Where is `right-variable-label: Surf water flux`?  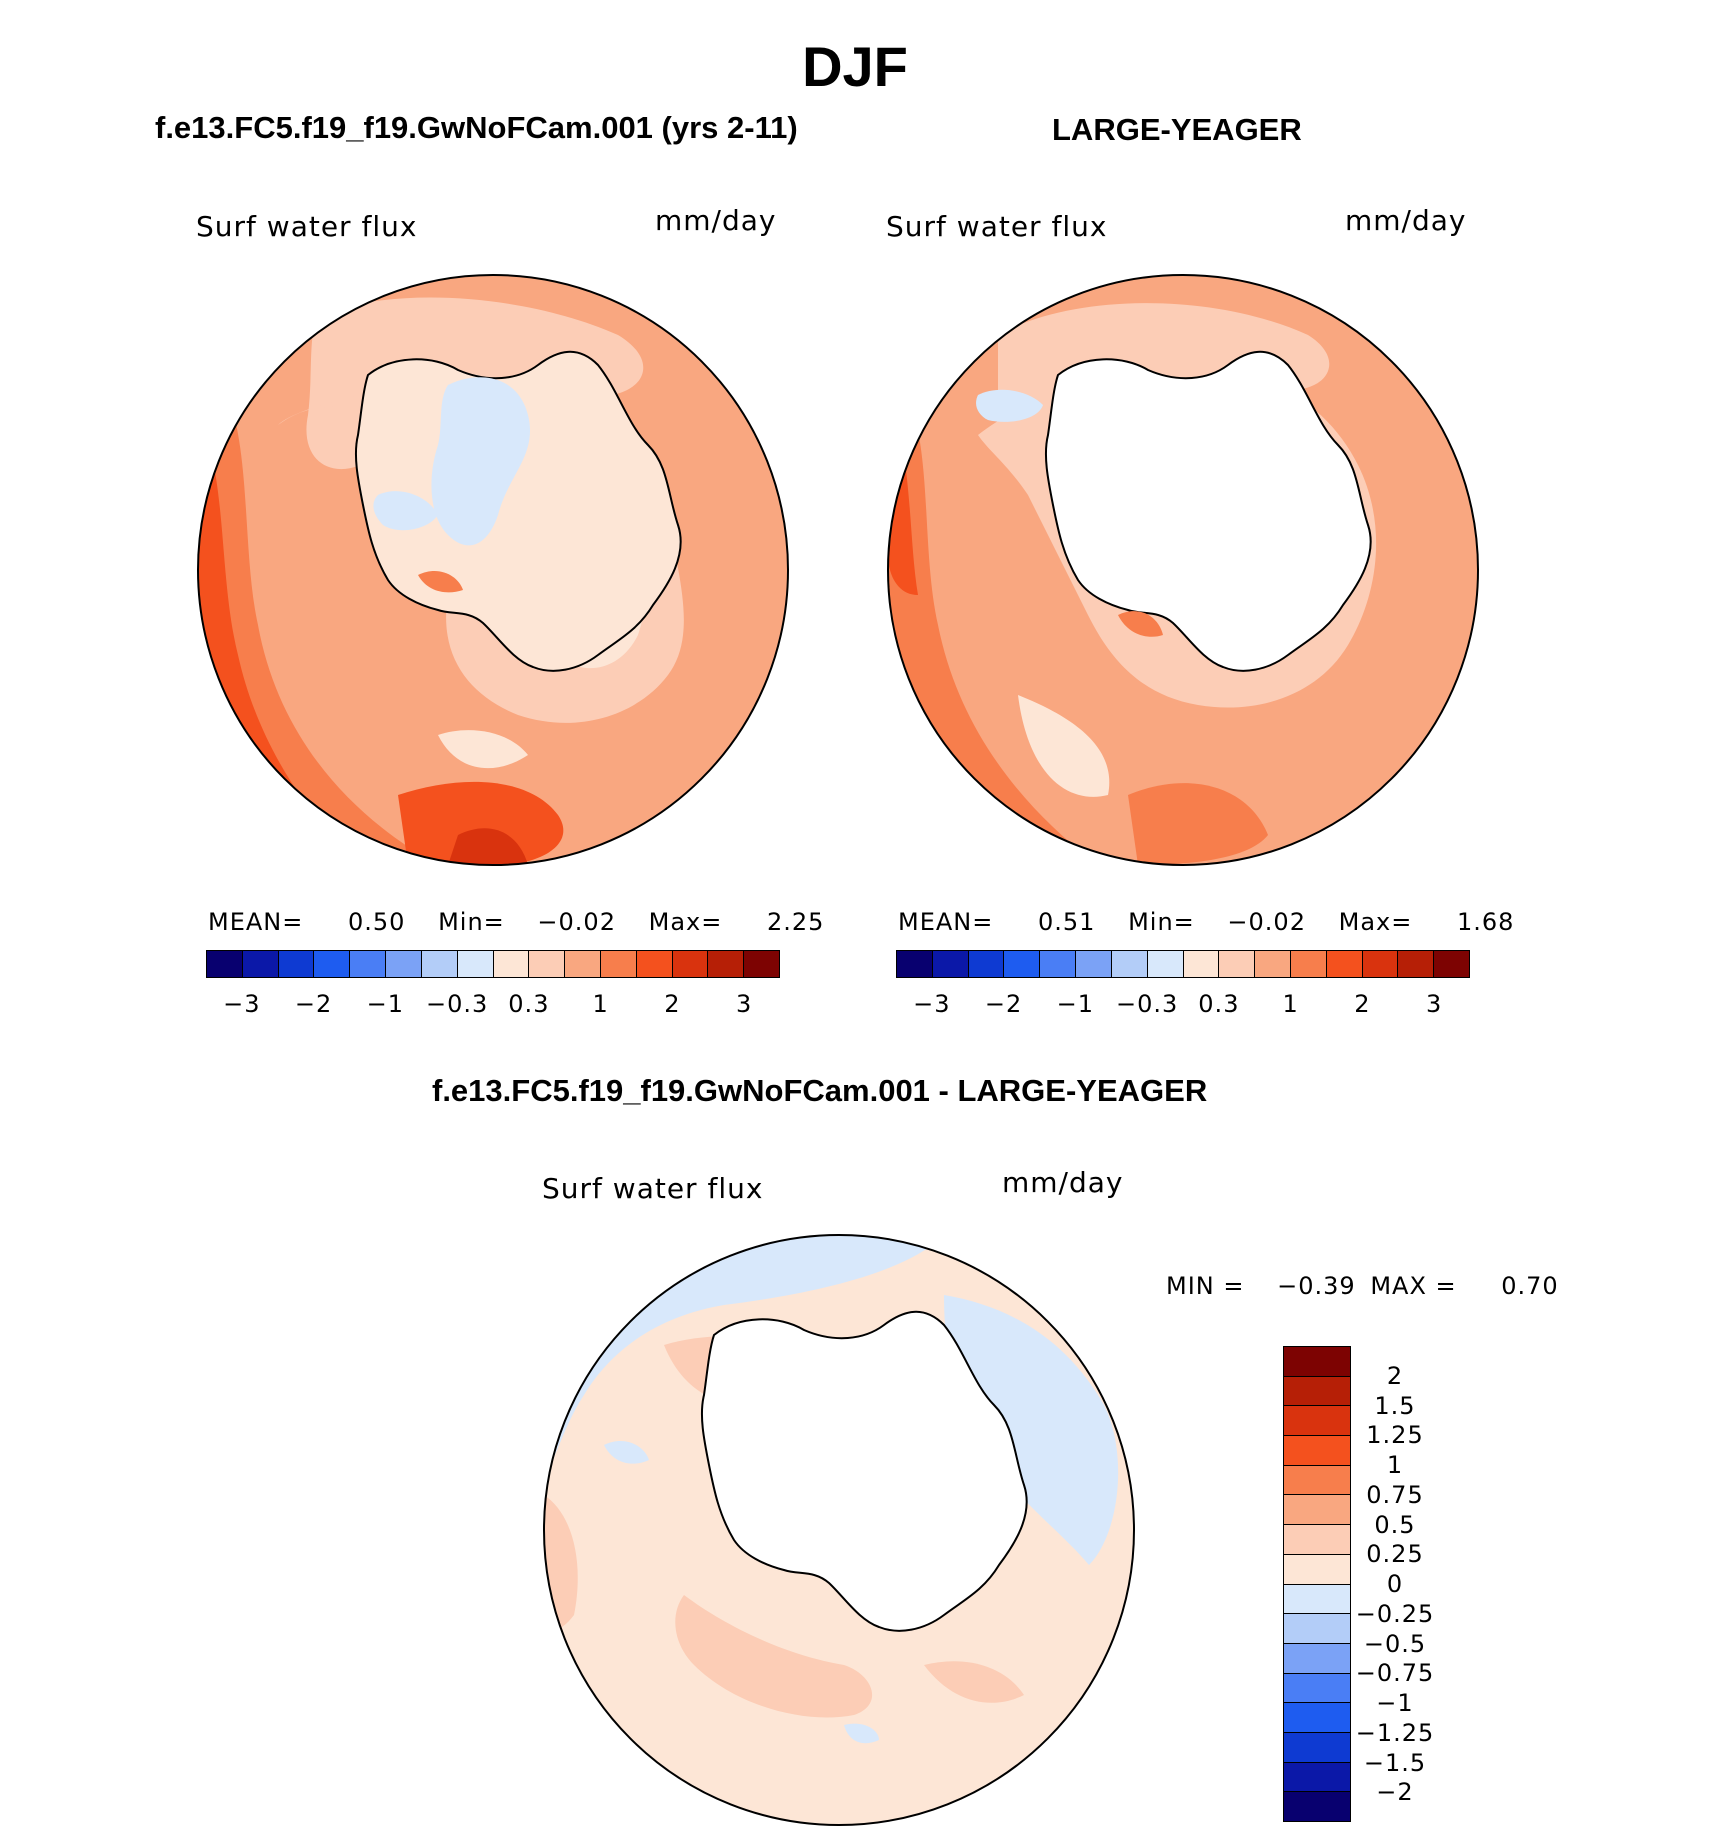
right-variable-label: Surf water flux is located at coordinates (997, 226).